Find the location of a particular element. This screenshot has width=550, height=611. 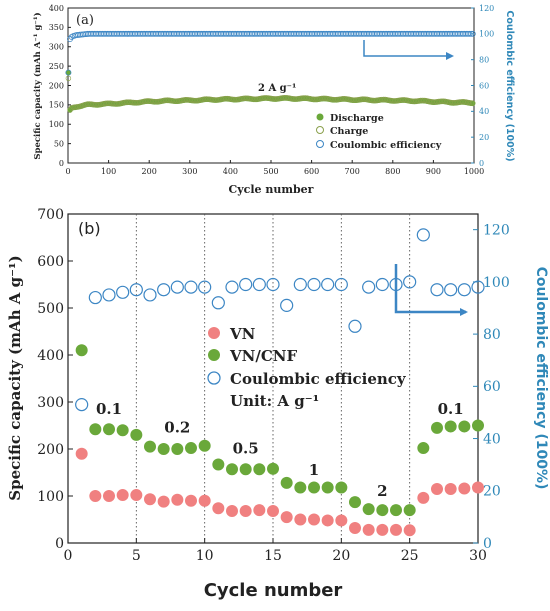

x-tick-label: 5 is located at coordinates (136, 556).